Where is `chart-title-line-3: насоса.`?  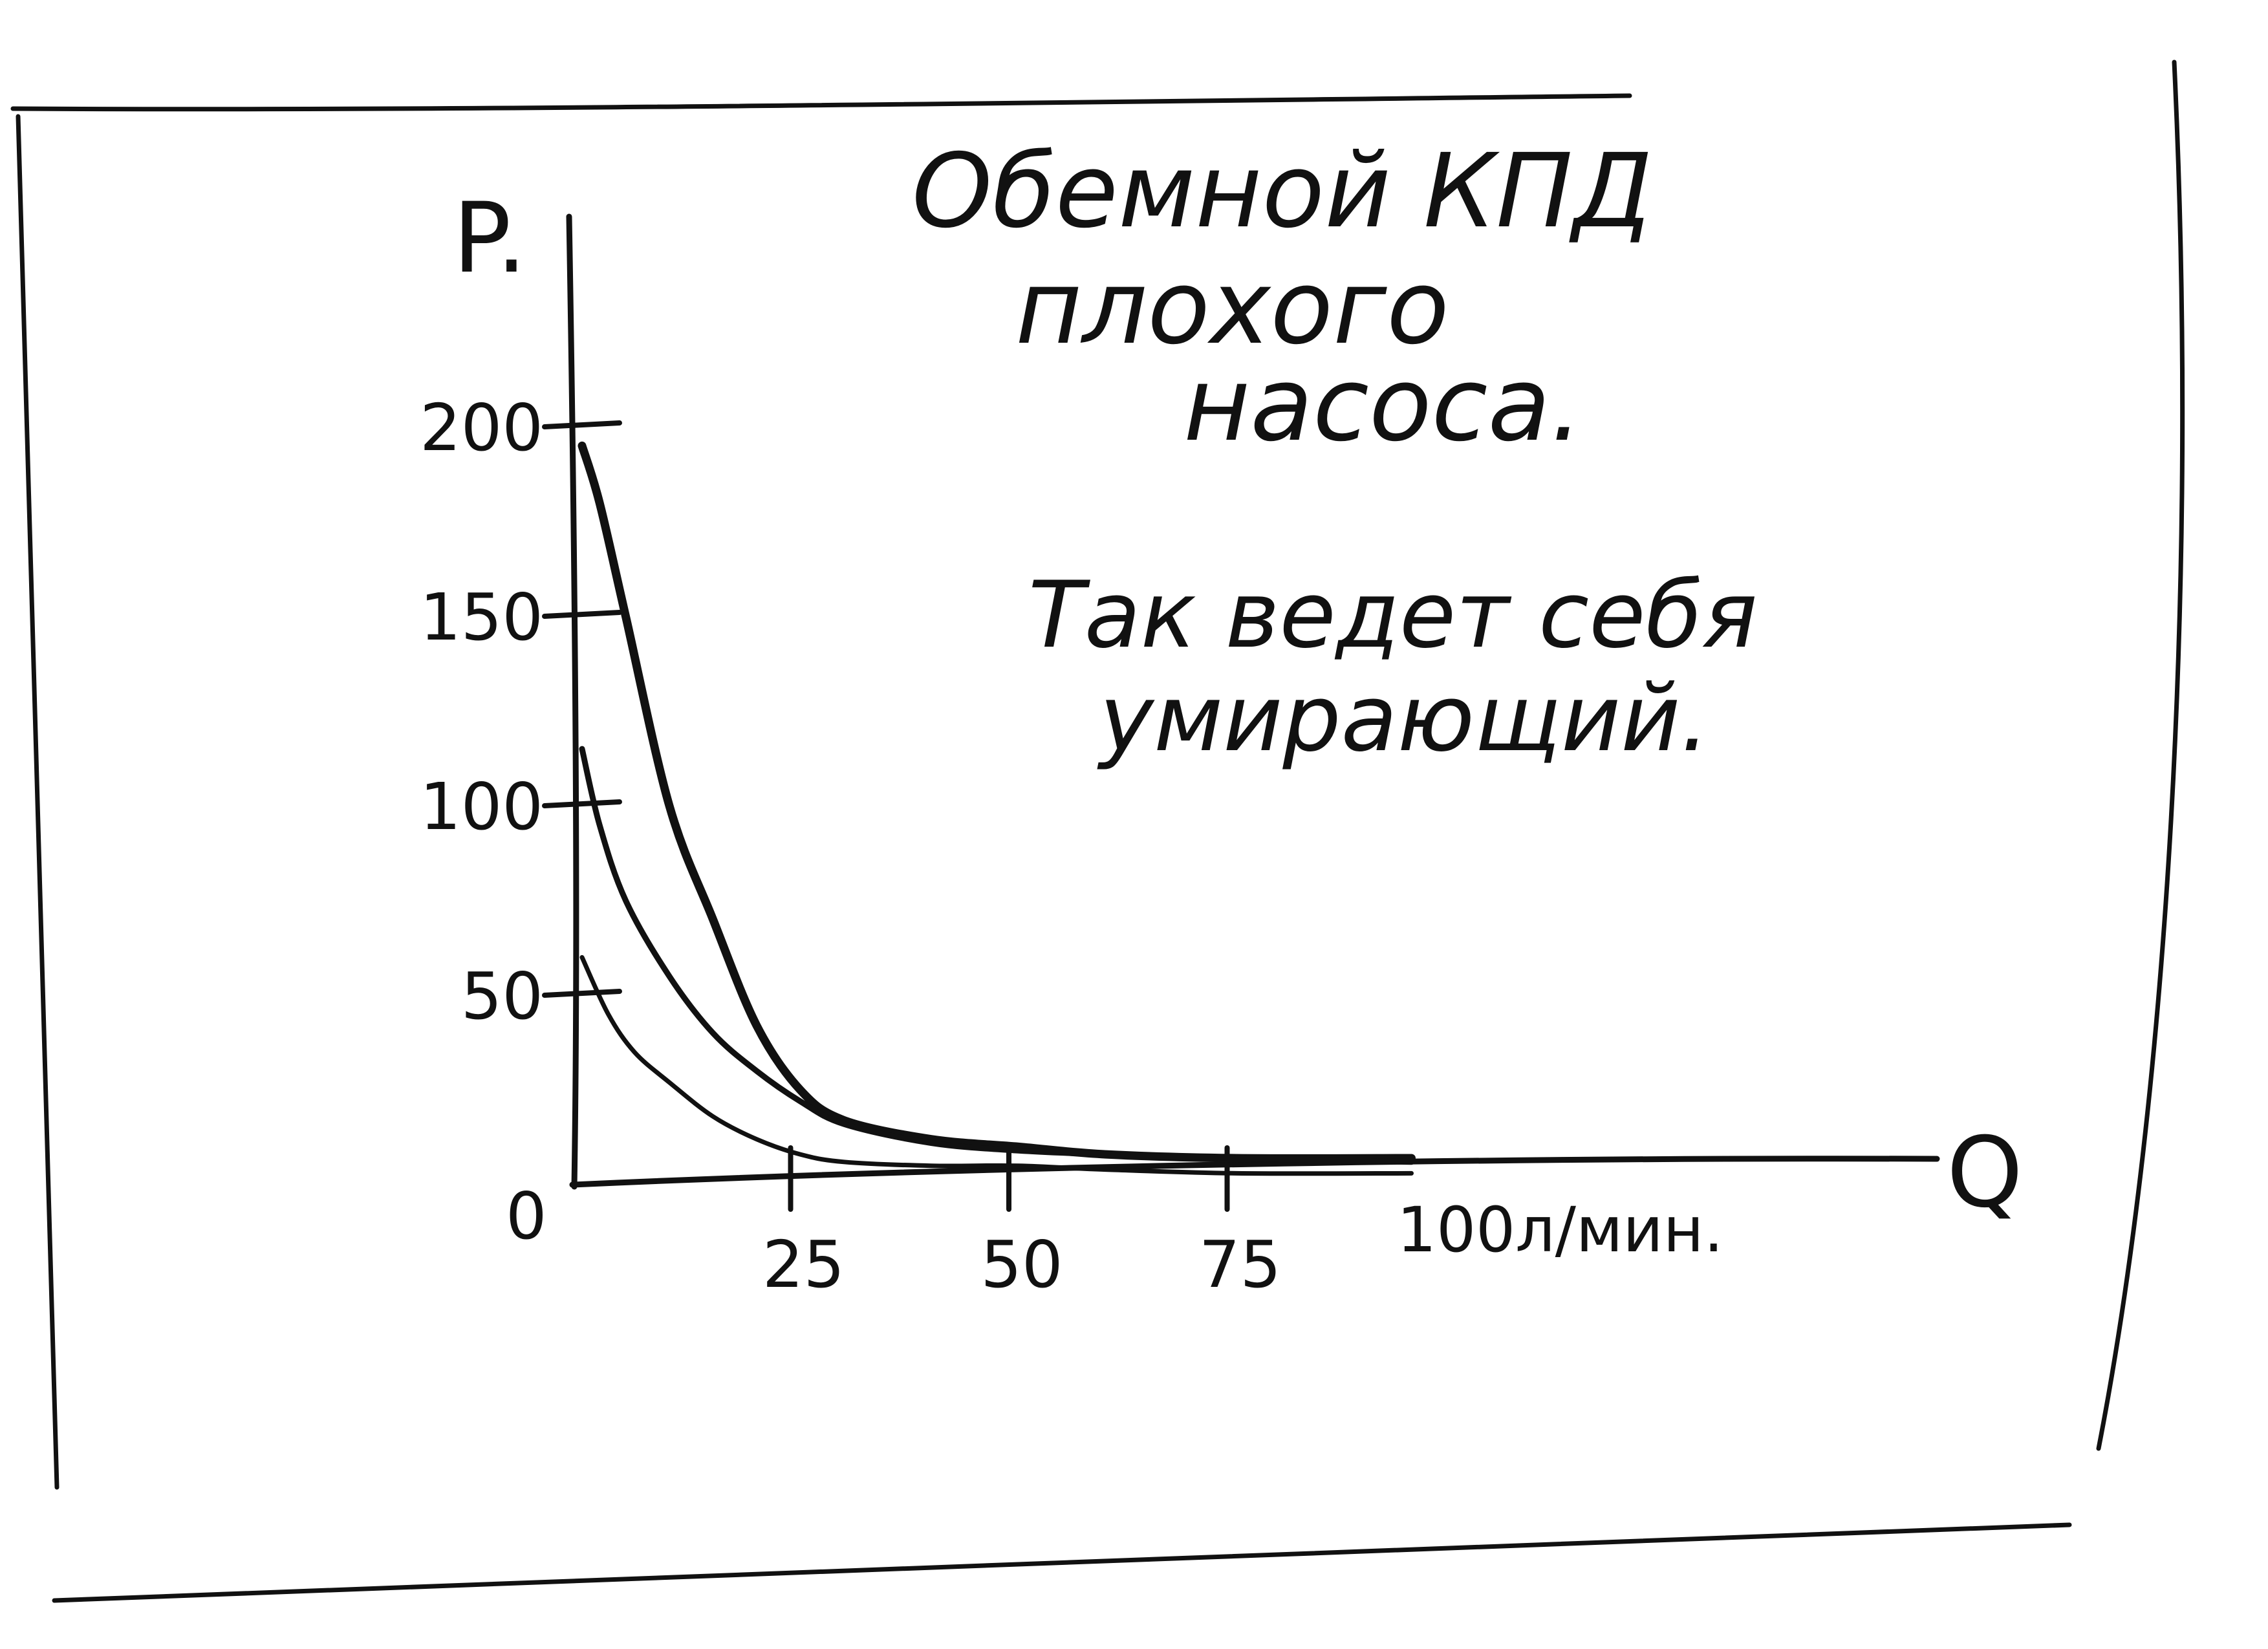 chart-title-line-3: насоса. is located at coordinates (1383, 404).